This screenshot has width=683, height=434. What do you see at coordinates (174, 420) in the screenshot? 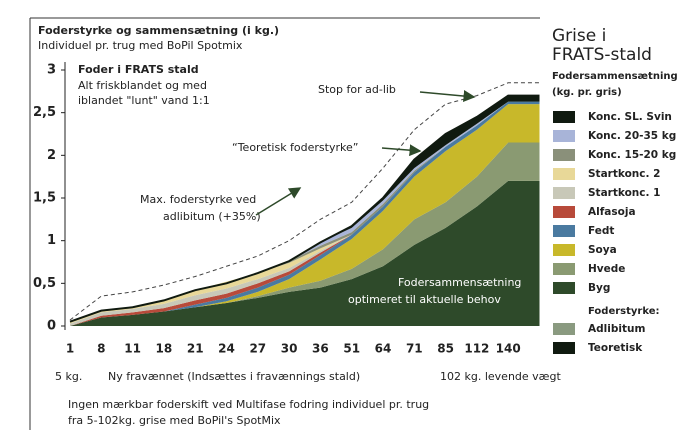
I see `footnote: fra 5-102kg. grise med BoPil's SpotMix` at bounding box center [174, 420].